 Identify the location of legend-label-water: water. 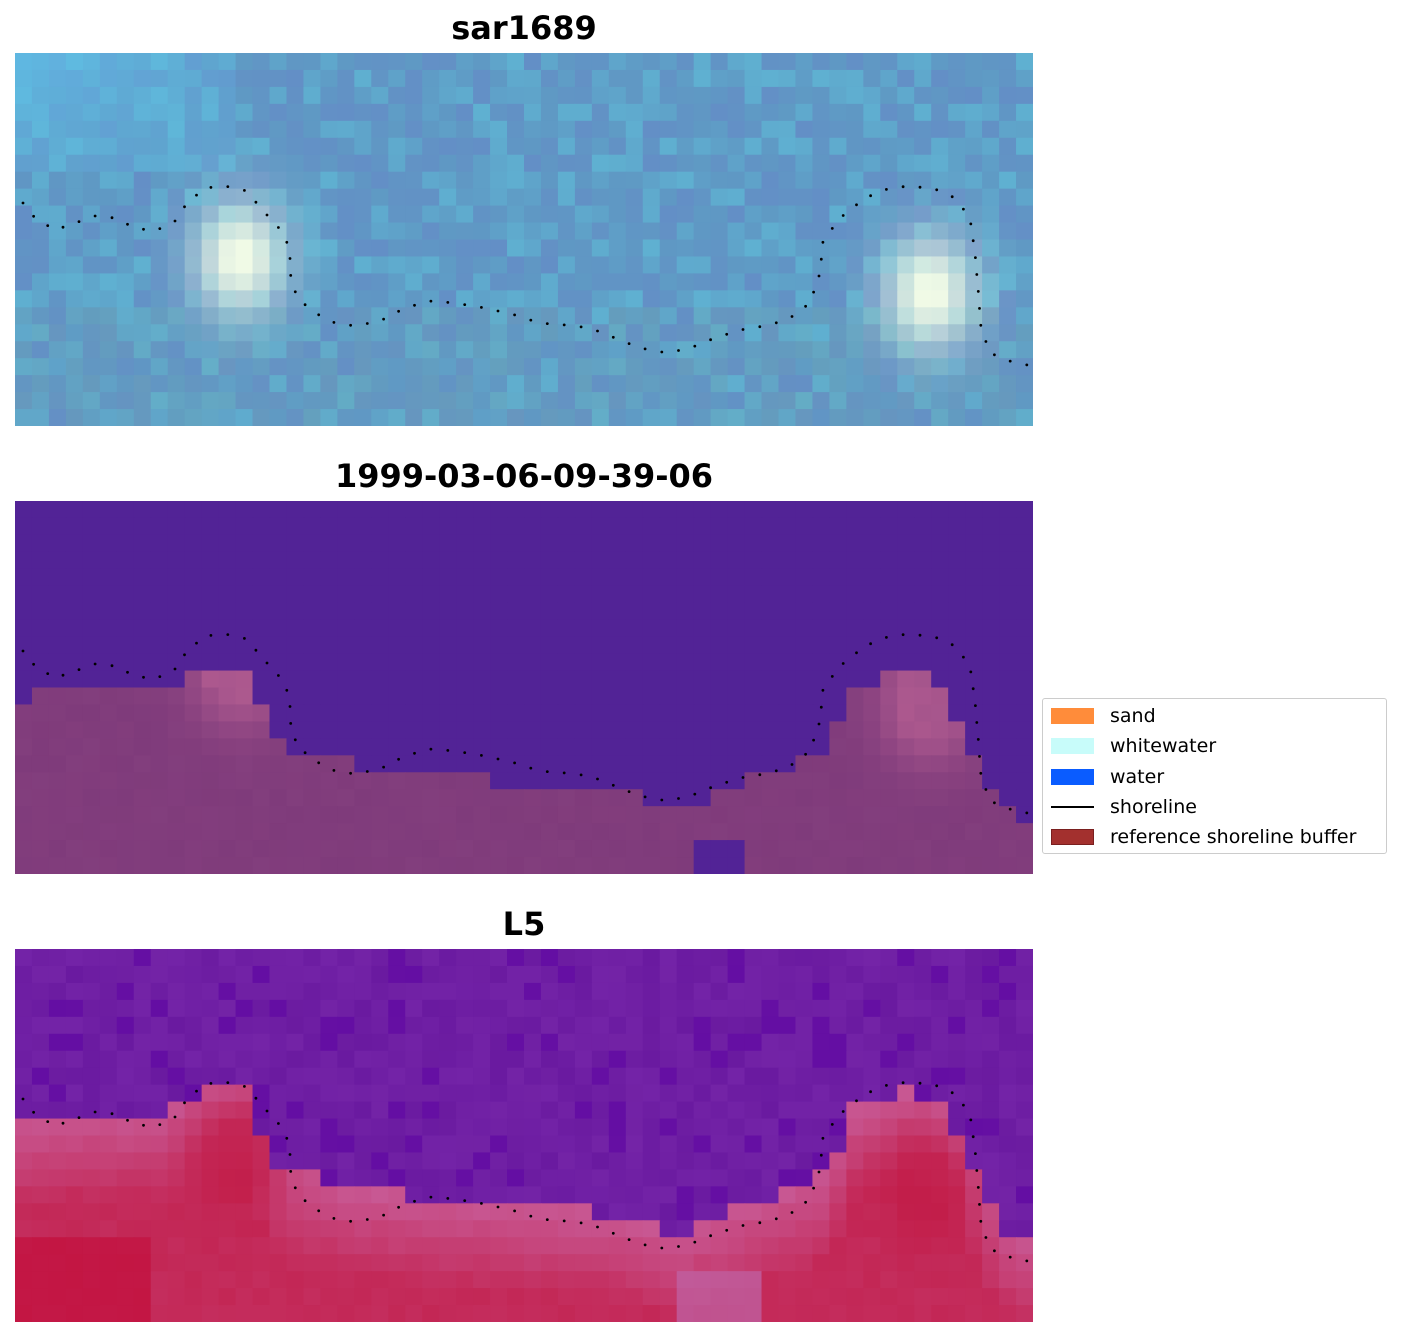
(1137, 777).